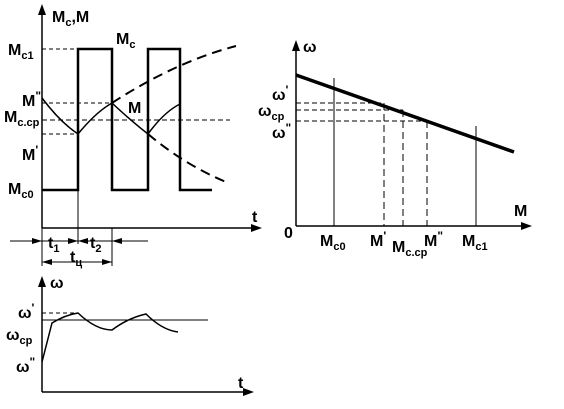  Describe the element at coordinates (271, 113) in the screenshot. I see `r-omega-cp-label: ωcp` at that location.